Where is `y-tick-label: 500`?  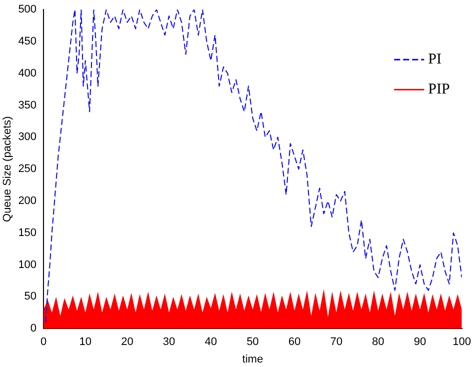 y-tick-label: 500 is located at coordinates (27, 10).